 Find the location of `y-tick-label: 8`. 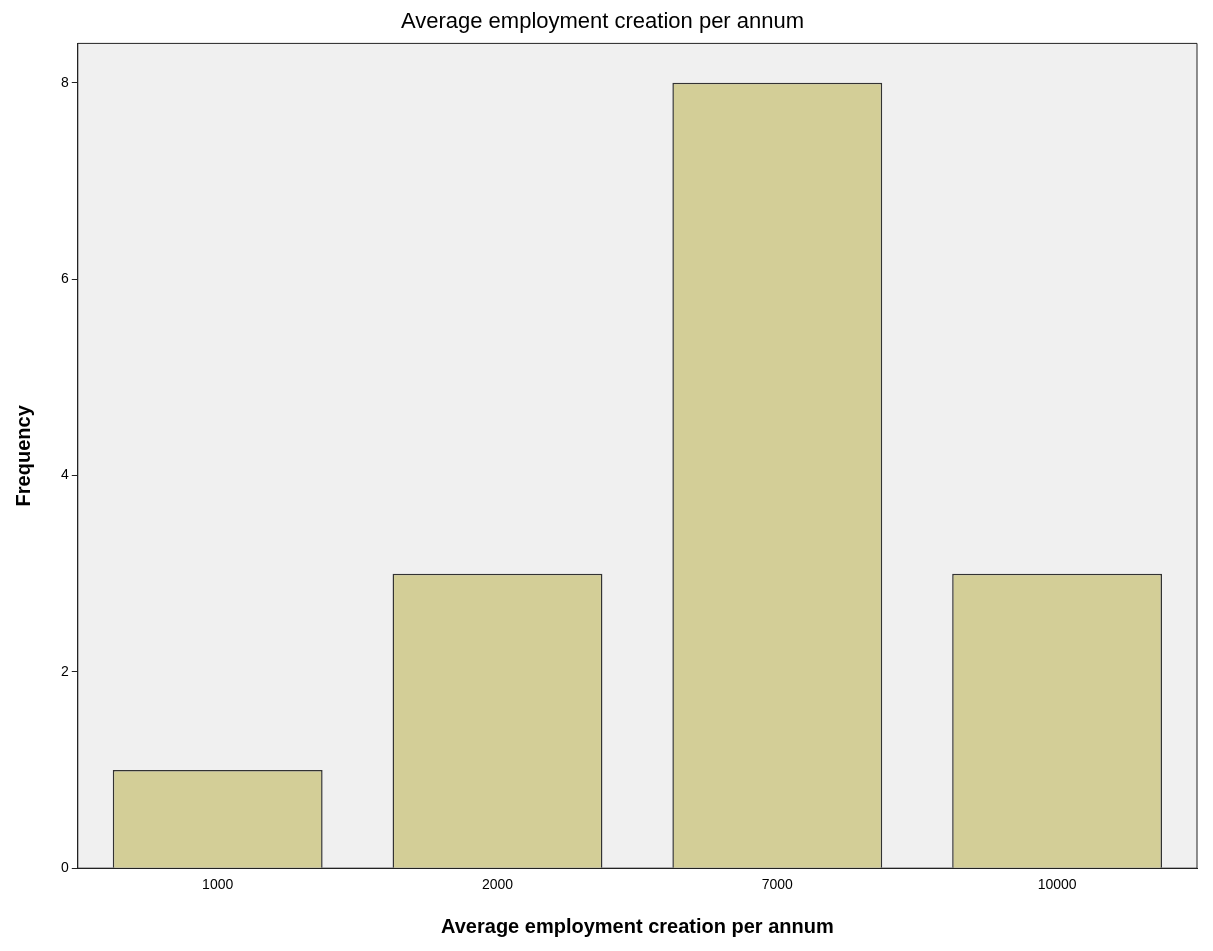

y-tick-label: 8 is located at coordinates (64, 81).